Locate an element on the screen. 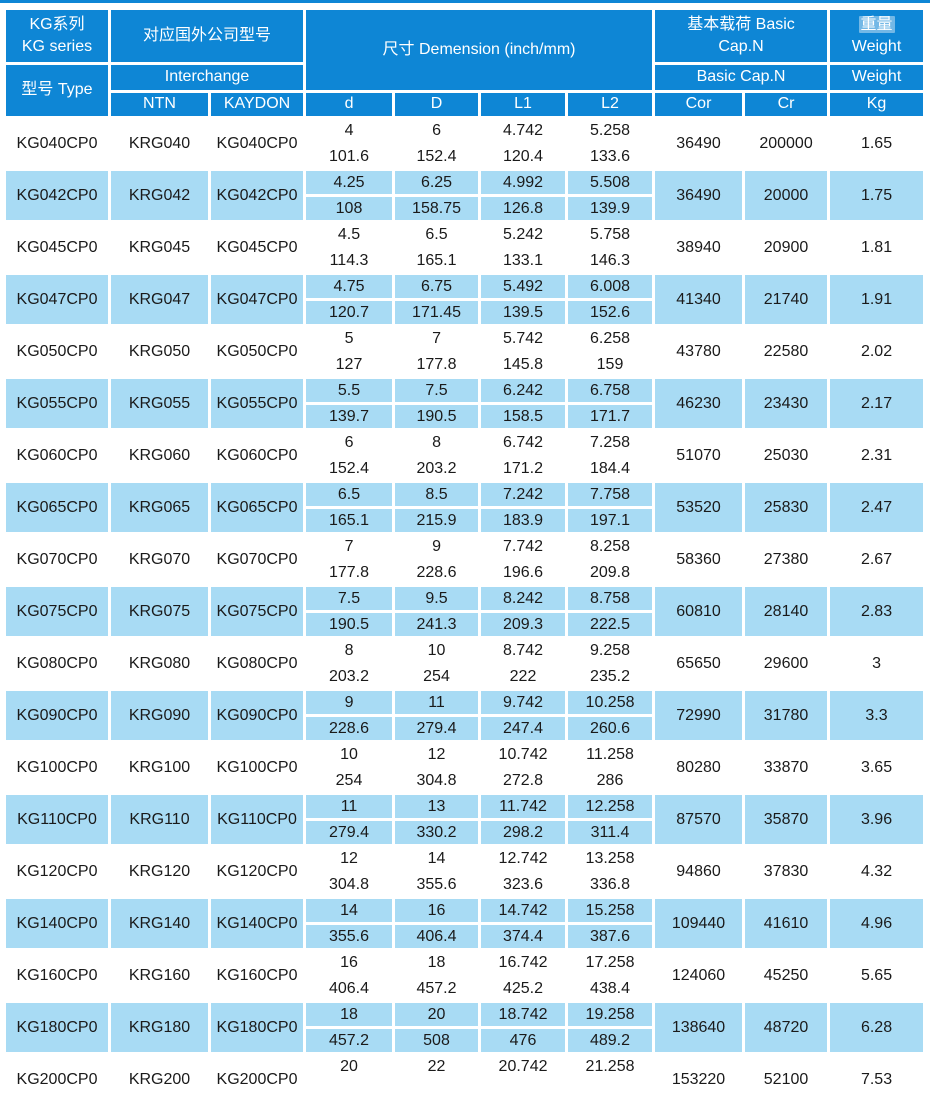  cell-D-inch: 6.5 is located at coordinates (437, 234).